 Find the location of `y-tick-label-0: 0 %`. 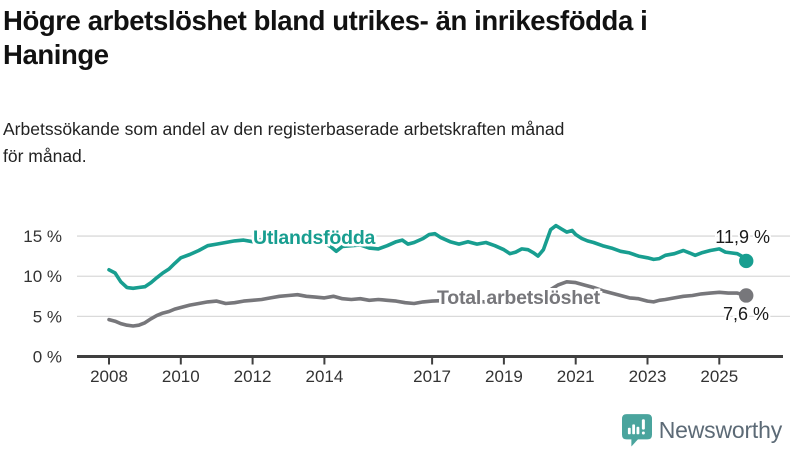

y-tick-label-0: 0 % is located at coordinates (47, 357).